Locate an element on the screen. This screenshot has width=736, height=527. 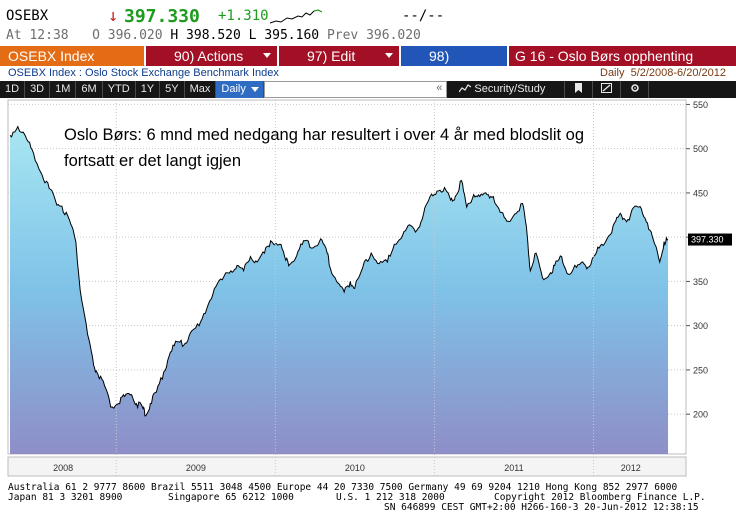
periodicity: Daily is located at coordinates (612, 73).